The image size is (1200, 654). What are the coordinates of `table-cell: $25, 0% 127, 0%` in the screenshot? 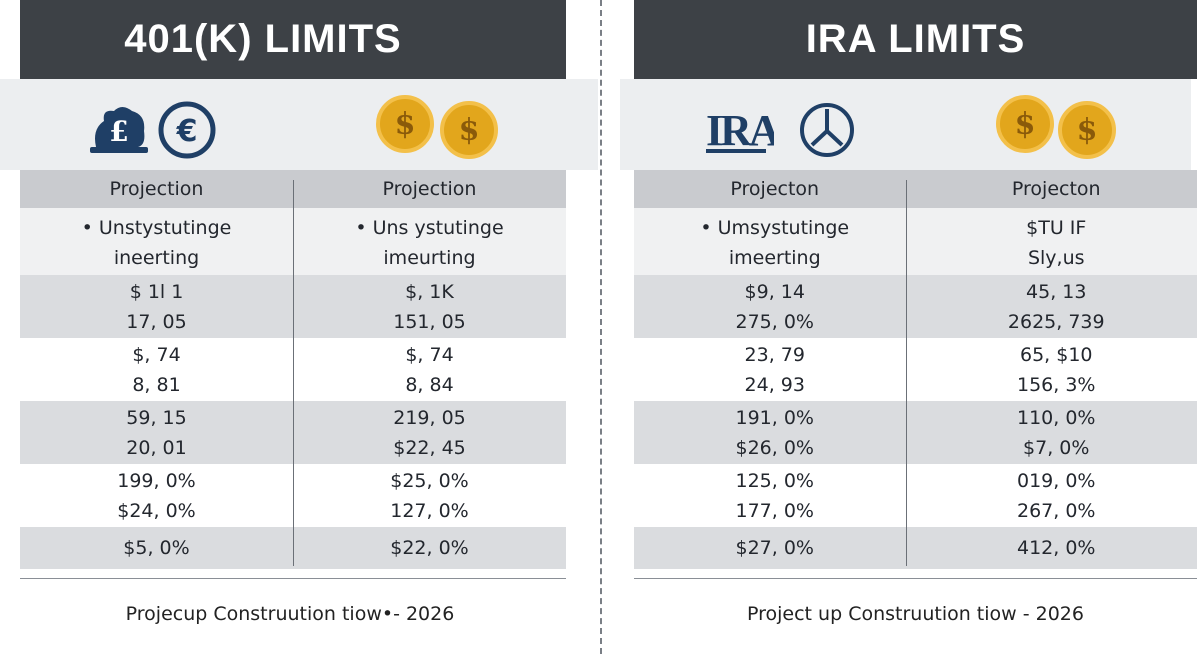 It's located at (429, 496).